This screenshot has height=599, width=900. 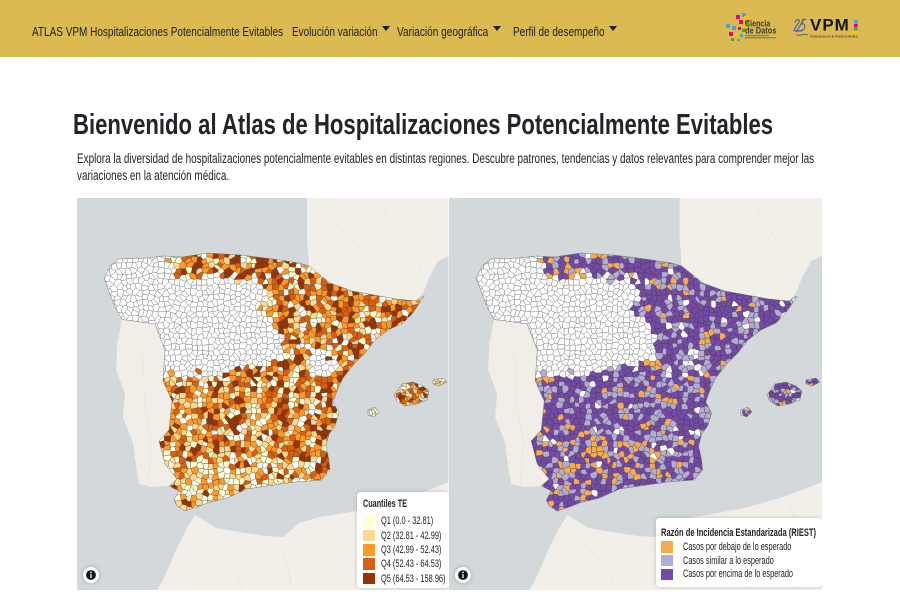 What do you see at coordinates (758, 24) in the screenshot?
I see `svg-text: Ciencia` at bounding box center [758, 24].